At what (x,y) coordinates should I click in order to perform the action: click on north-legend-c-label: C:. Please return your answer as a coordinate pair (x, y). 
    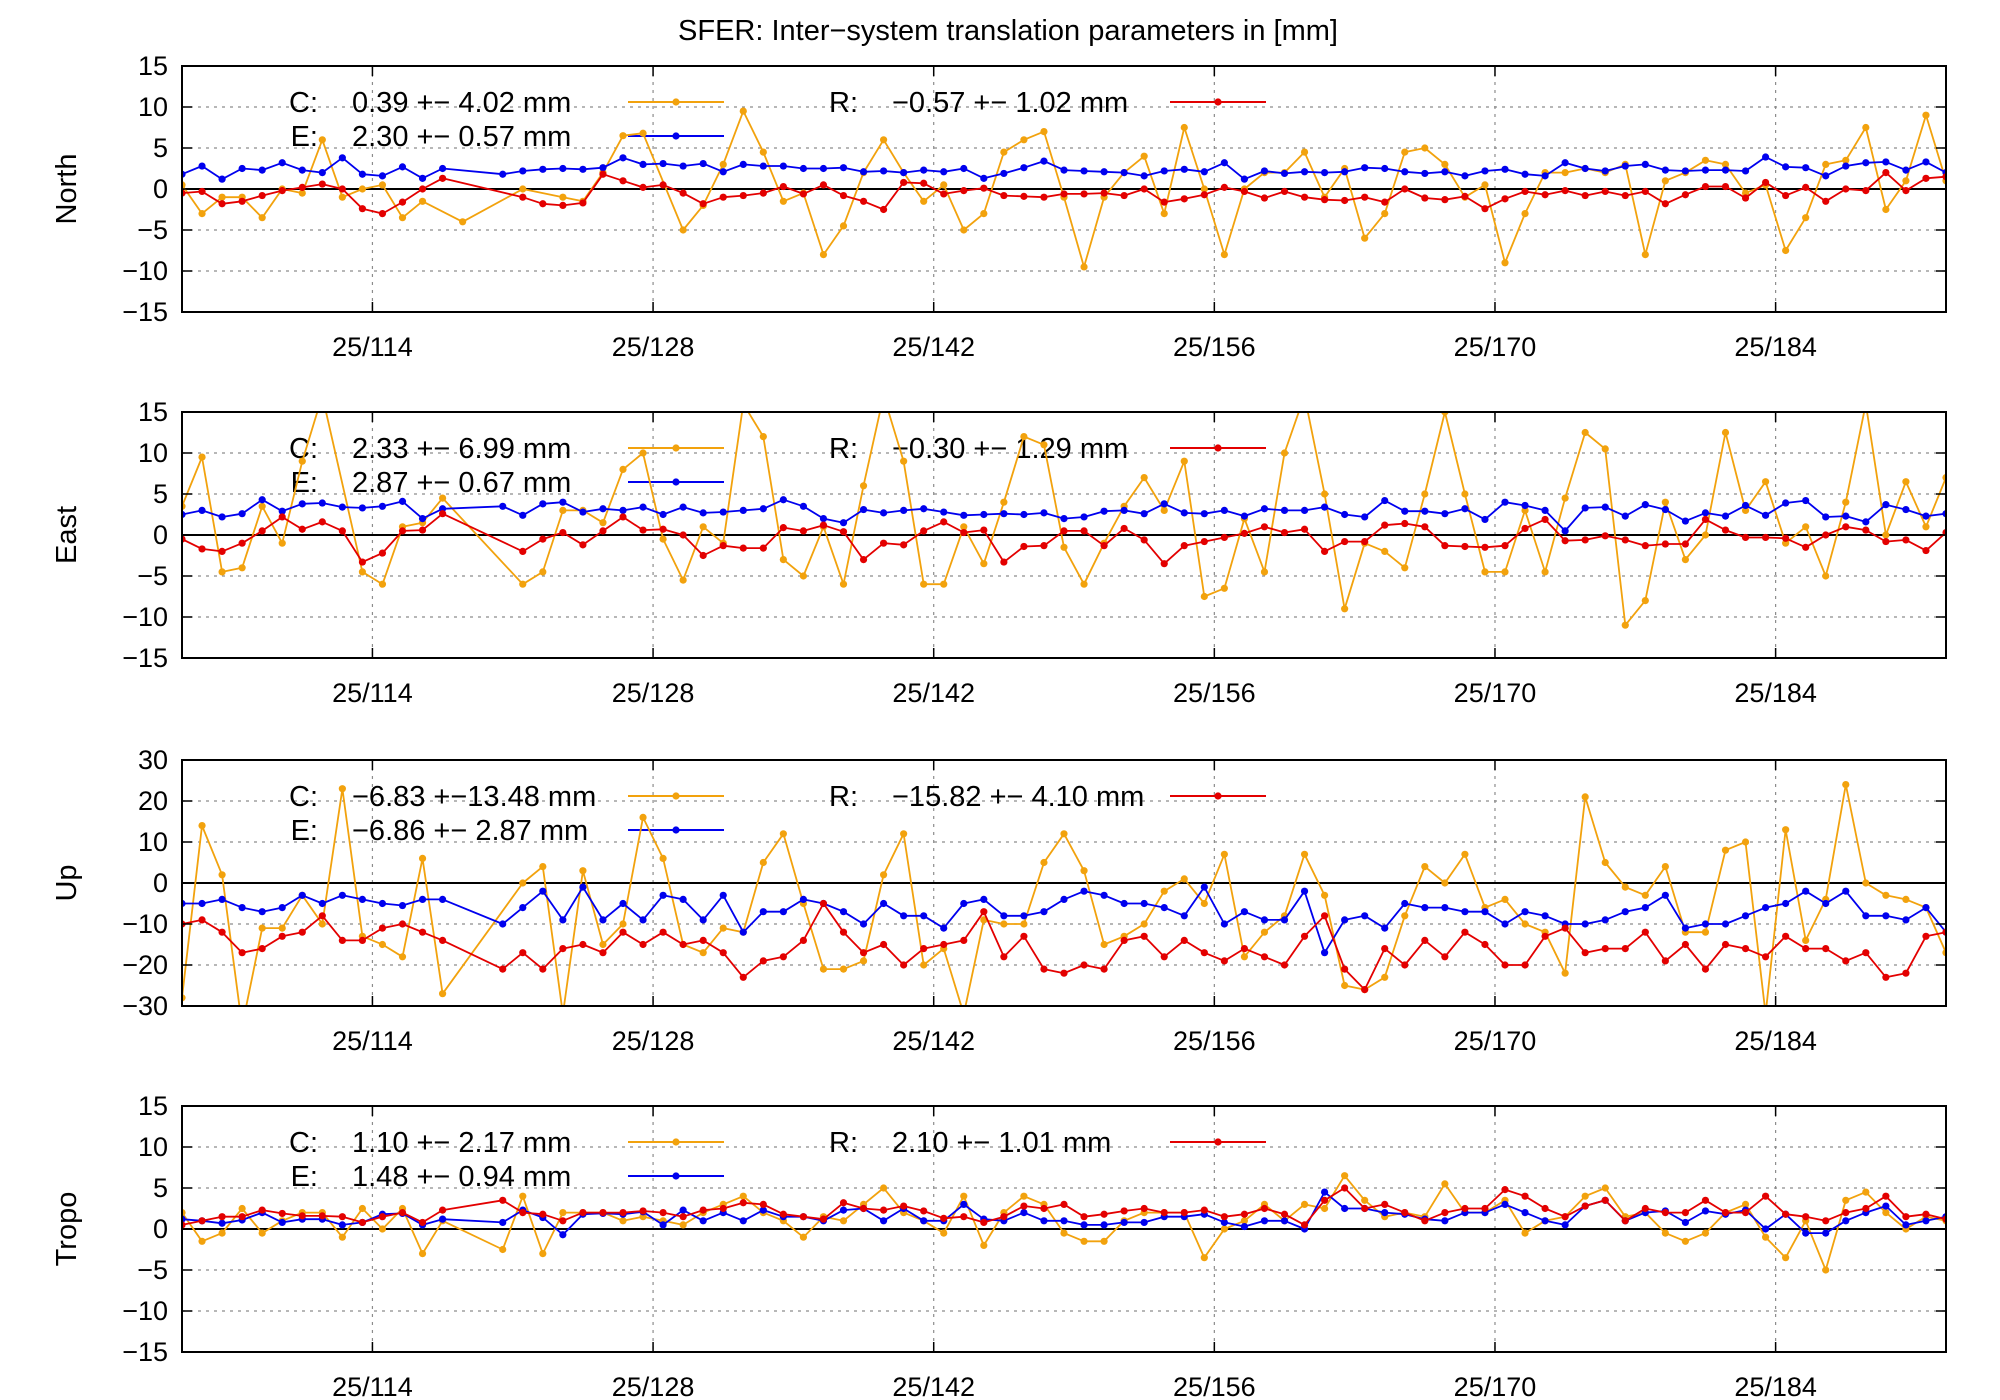
    Looking at the image, I should click on (303, 103).